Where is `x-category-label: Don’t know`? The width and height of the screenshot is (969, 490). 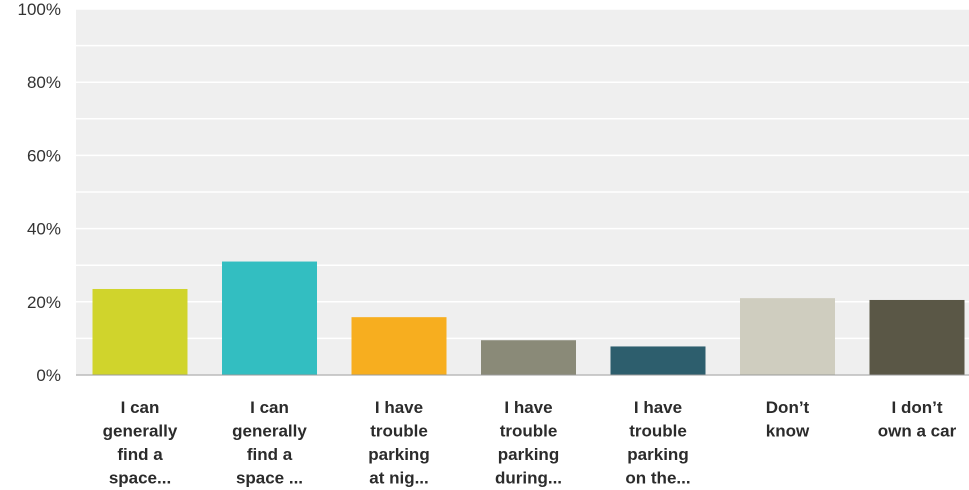 x-category-label: Don’t know is located at coordinates (788, 419).